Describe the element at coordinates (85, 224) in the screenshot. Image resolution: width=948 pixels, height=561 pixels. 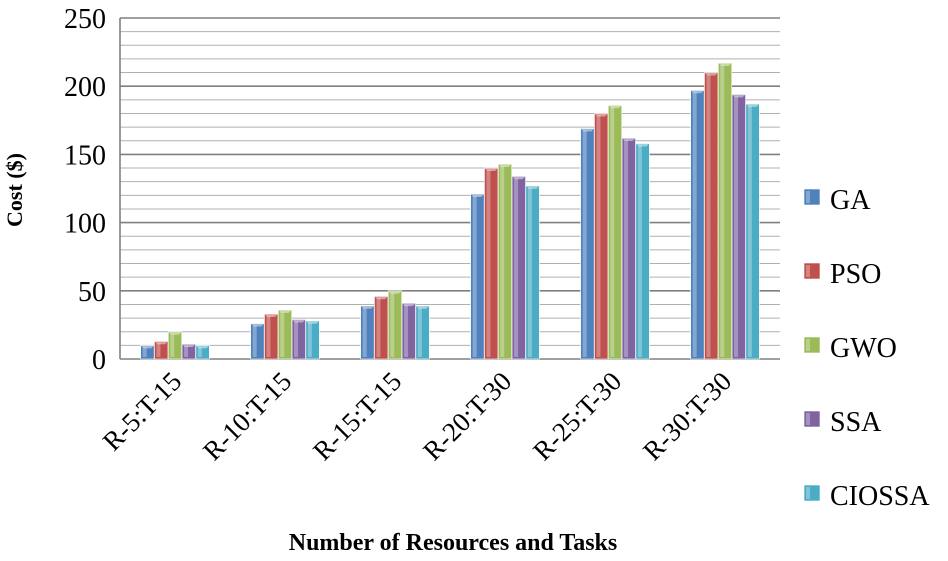
I see `y-tick-label: 100` at that location.